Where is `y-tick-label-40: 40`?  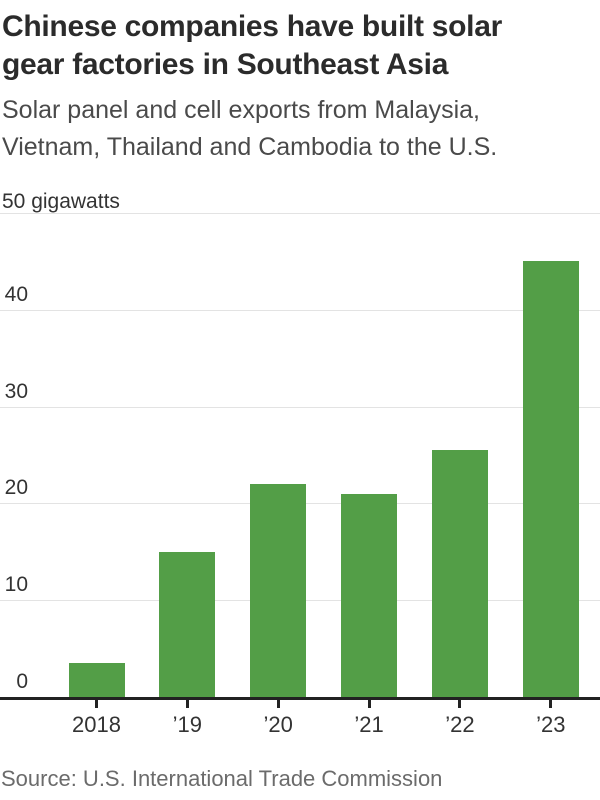
y-tick-label-40: 40 is located at coordinates (16, 294).